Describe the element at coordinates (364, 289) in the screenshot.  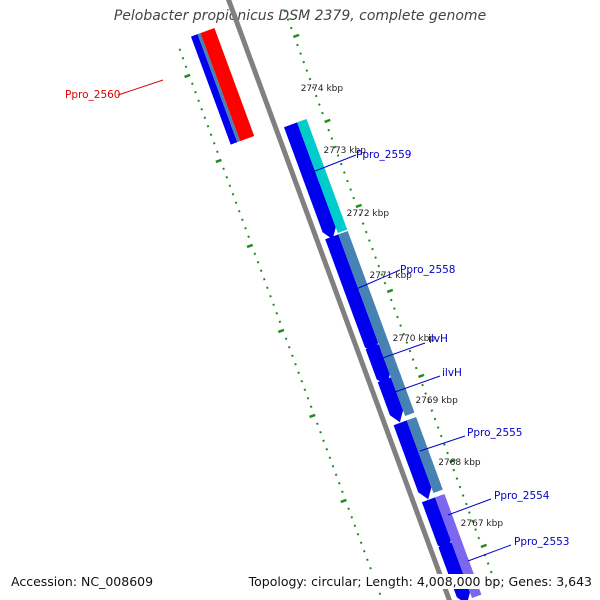
I see `gene-ppro-2558-cog` at that location.